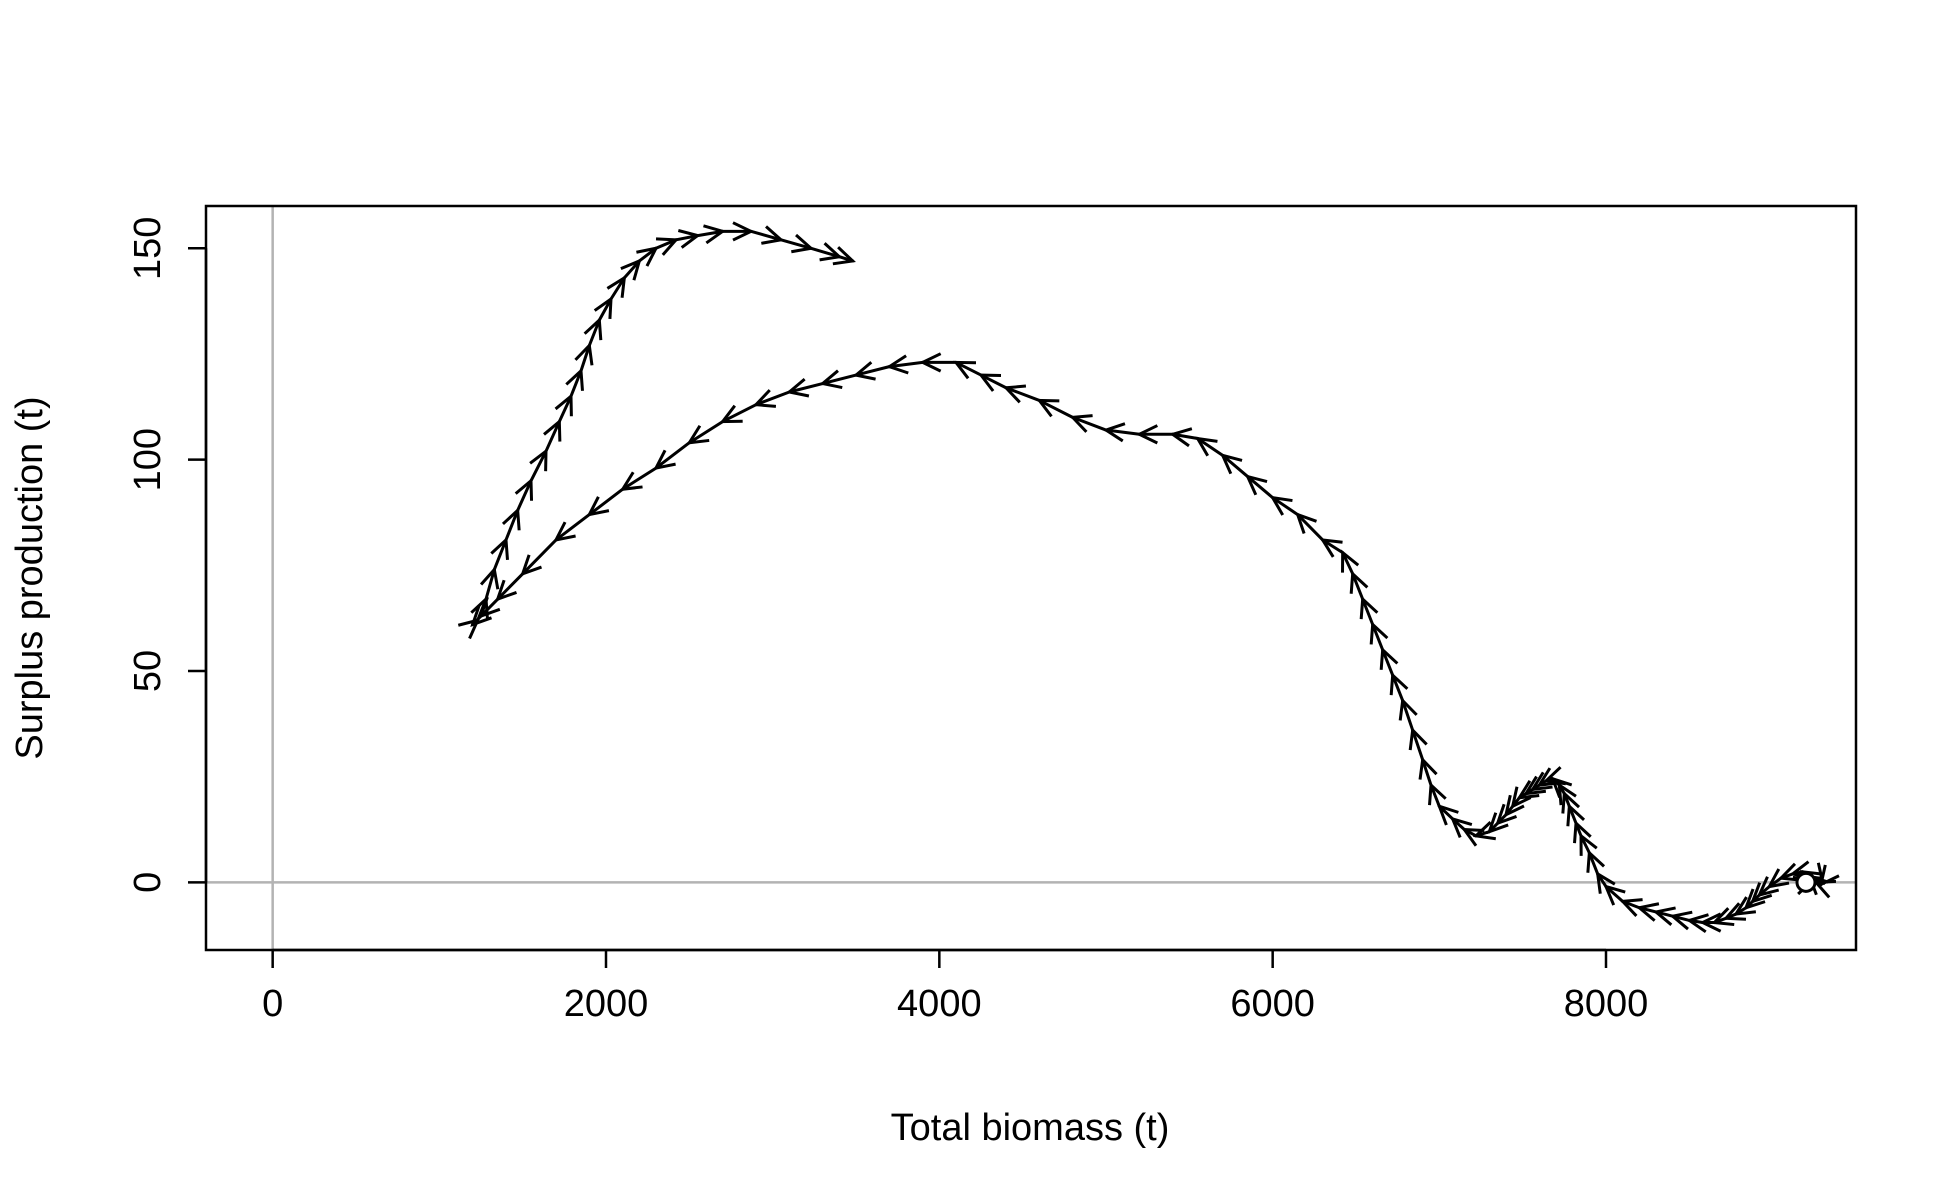 Image resolution: width=1950 pixels, height=1200 pixels. What do you see at coordinates (939, 1004) in the screenshot?
I see `x-tick-label: 4000` at bounding box center [939, 1004].